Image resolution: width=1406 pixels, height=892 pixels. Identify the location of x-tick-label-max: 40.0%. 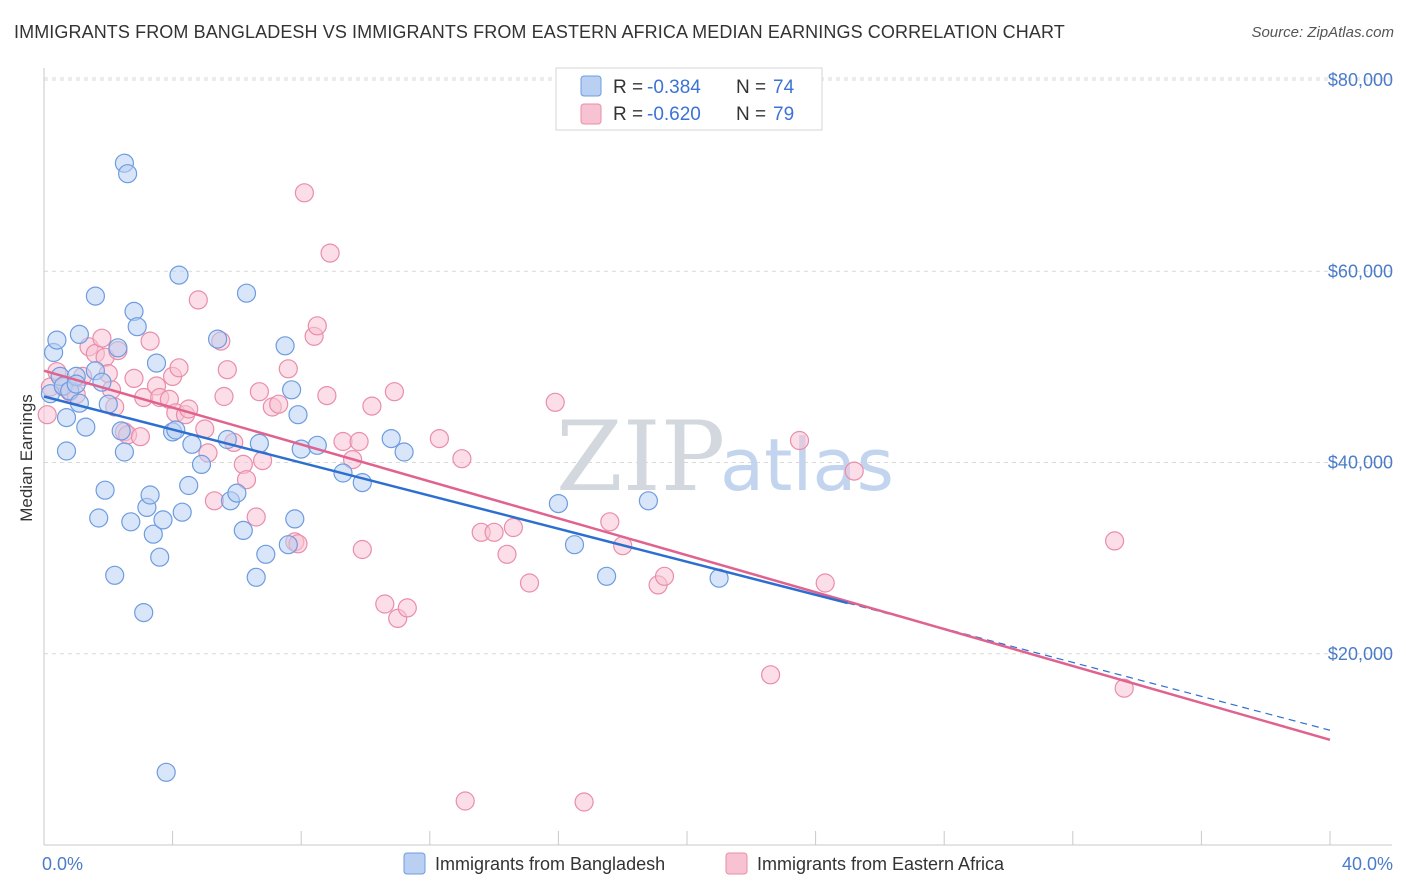
(1367, 864).